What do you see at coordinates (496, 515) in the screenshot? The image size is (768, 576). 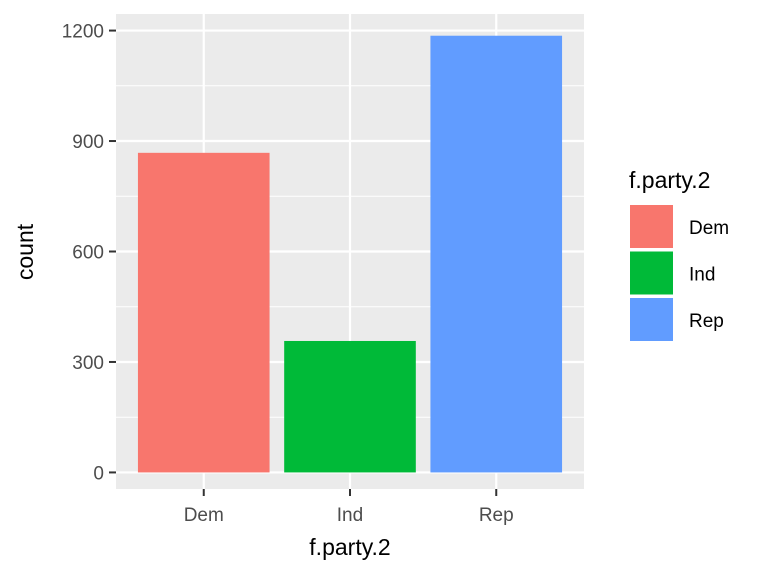 I see `x-tick-label: Rep` at bounding box center [496, 515].